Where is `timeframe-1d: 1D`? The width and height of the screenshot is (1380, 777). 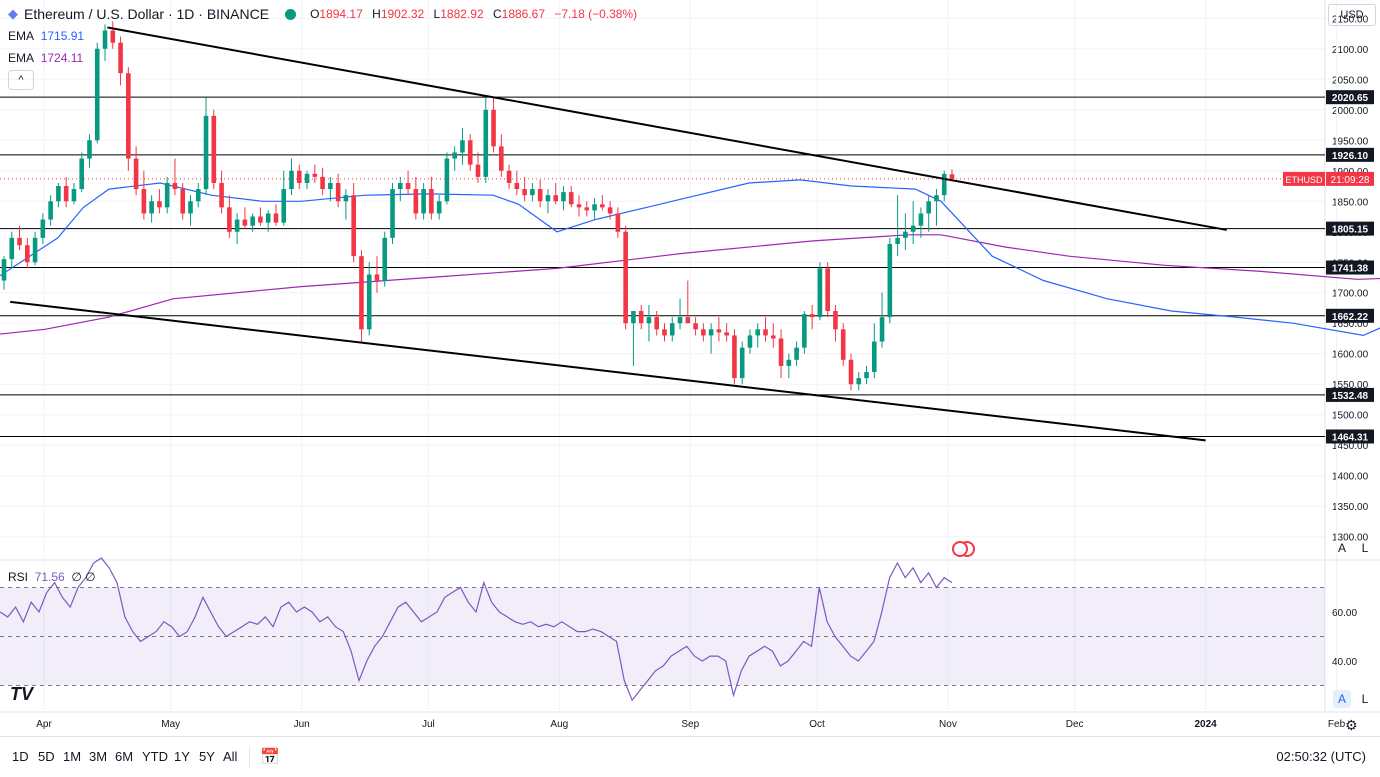 timeframe-1d: 1D is located at coordinates (20, 756).